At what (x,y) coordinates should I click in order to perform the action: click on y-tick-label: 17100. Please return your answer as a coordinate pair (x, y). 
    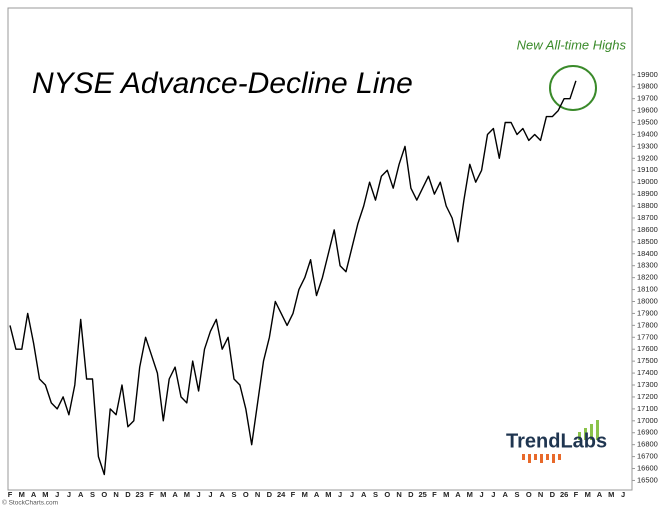
    Looking at the image, I should click on (647, 408).